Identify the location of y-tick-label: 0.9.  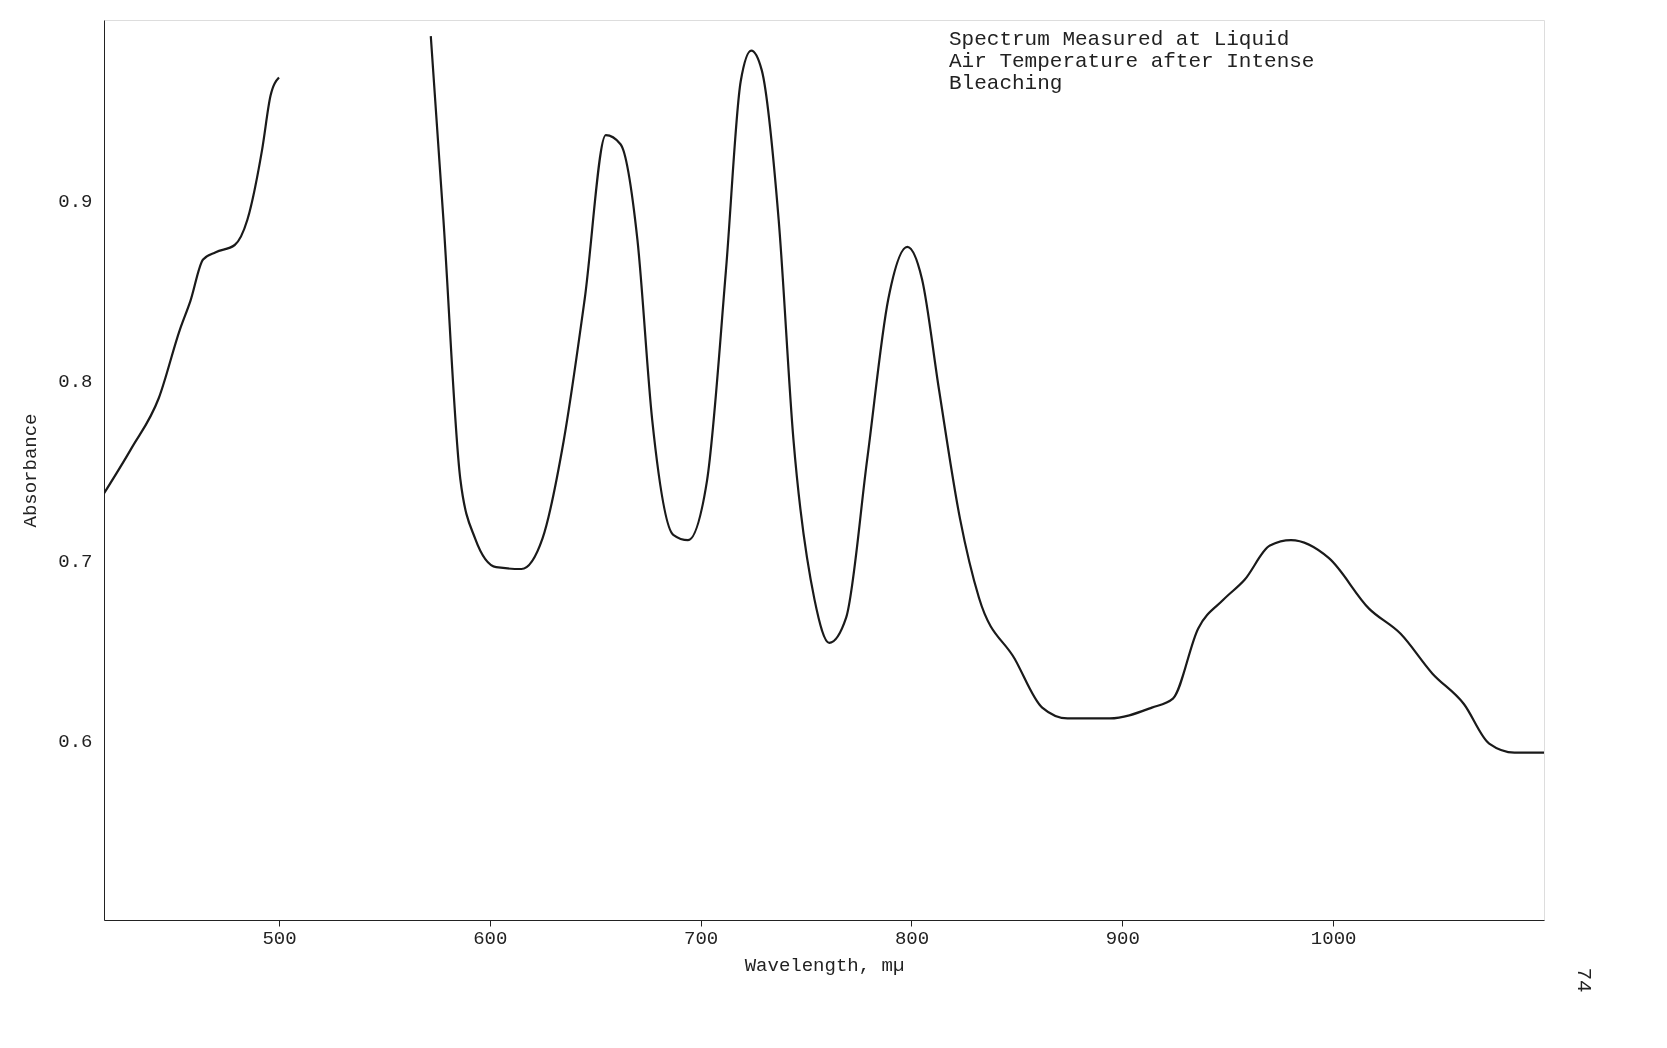
(75, 201).